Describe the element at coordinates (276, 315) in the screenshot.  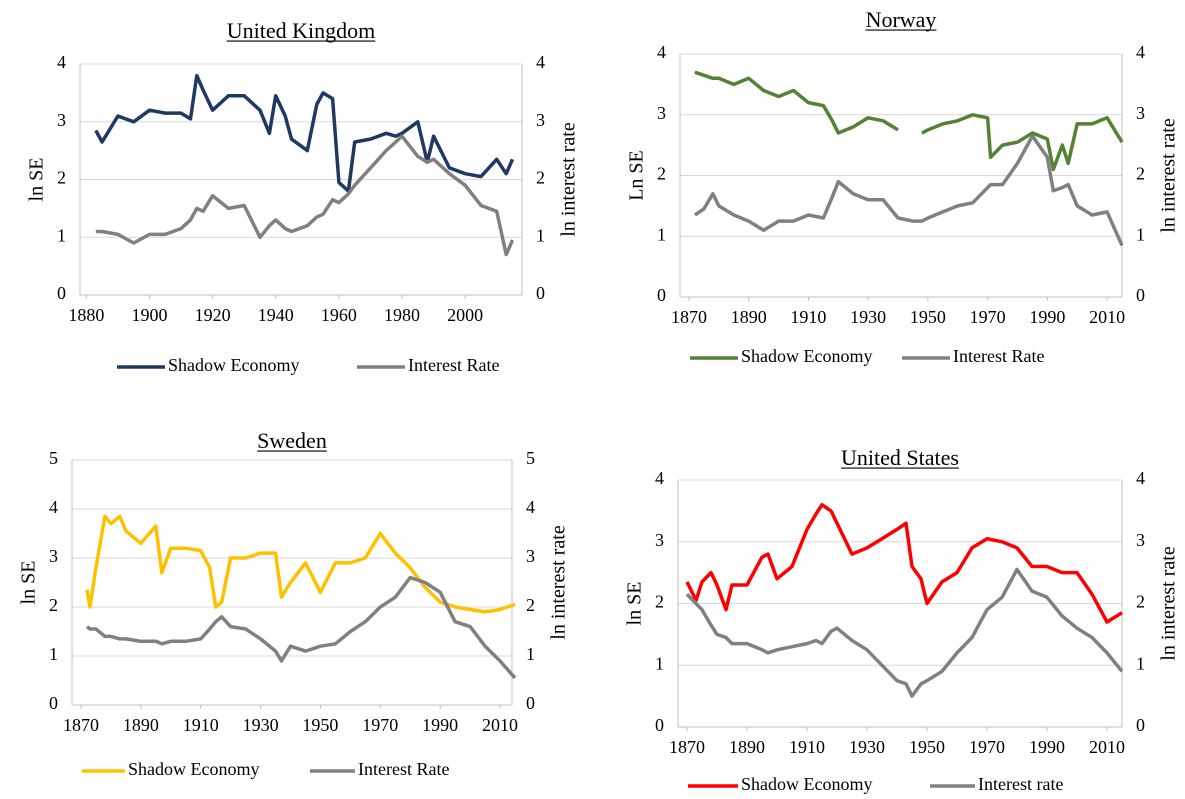
I see `x-tick-label: 1940` at that location.